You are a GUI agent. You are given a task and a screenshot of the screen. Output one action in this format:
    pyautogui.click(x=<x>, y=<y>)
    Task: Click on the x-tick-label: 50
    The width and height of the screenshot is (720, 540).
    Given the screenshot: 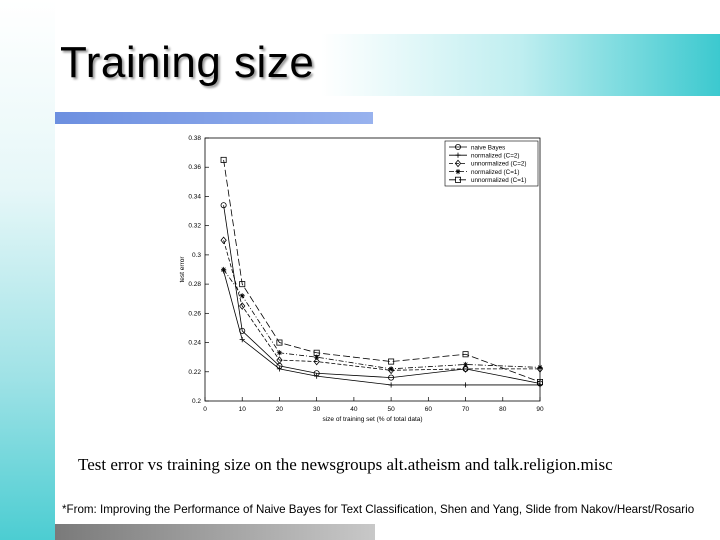 What is the action you would take?
    pyautogui.click(x=391, y=409)
    